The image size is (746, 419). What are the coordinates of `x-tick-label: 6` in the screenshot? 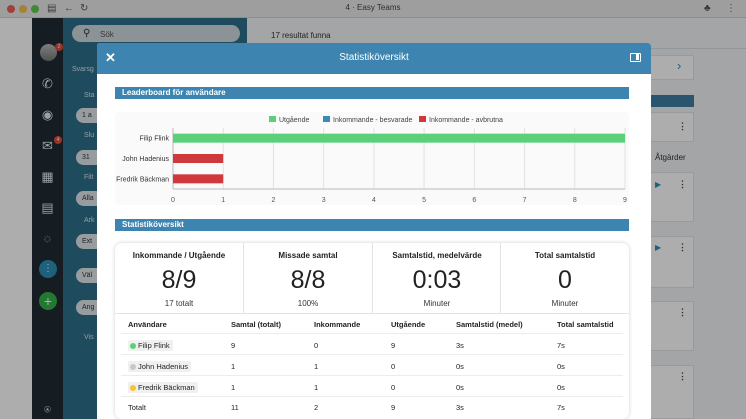 It's located at (474, 200).